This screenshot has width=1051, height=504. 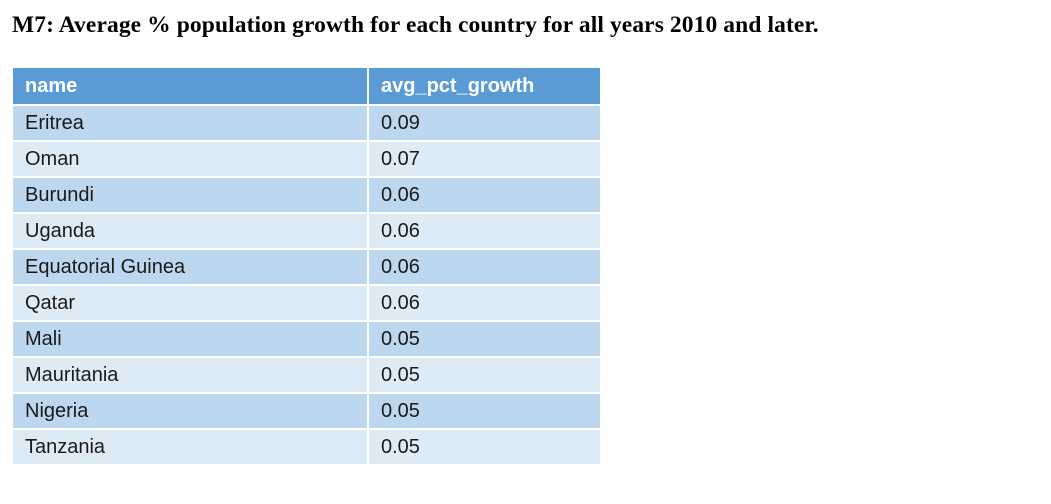 I want to click on cell-name: Eritrea, so click(x=191, y=124).